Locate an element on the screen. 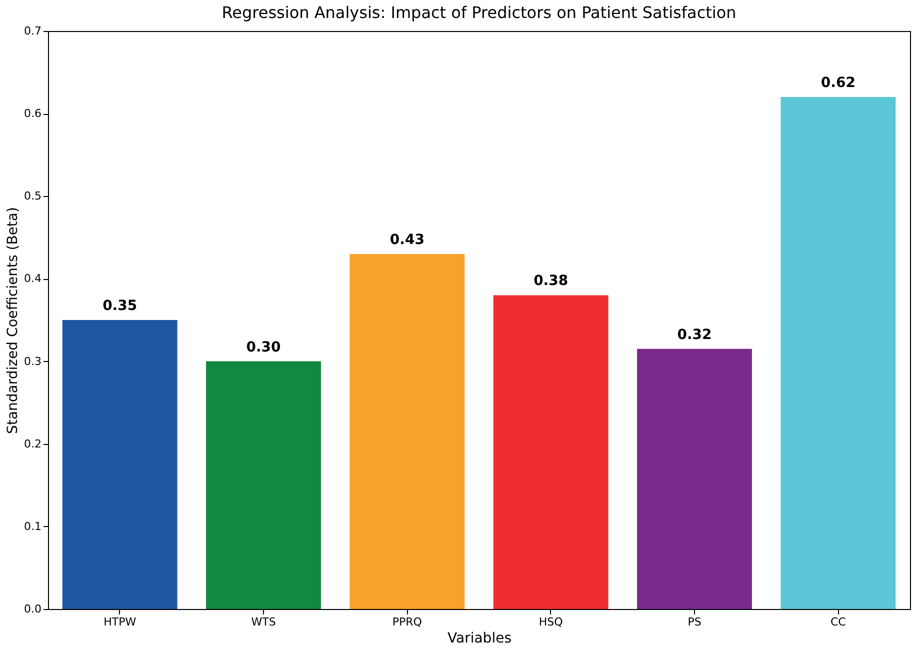 The image size is (920, 654). data-label: 0.32 is located at coordinates (694, 334).